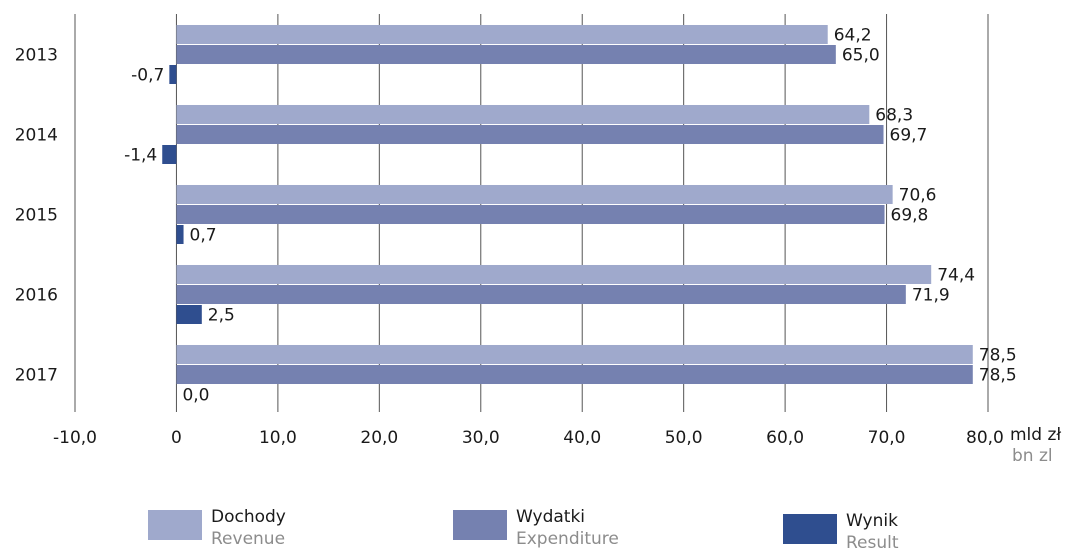  What do you see at coordinates (36, 376) in the screenshot?
I see `category-label: 2017` at bounding box center [36, 376].